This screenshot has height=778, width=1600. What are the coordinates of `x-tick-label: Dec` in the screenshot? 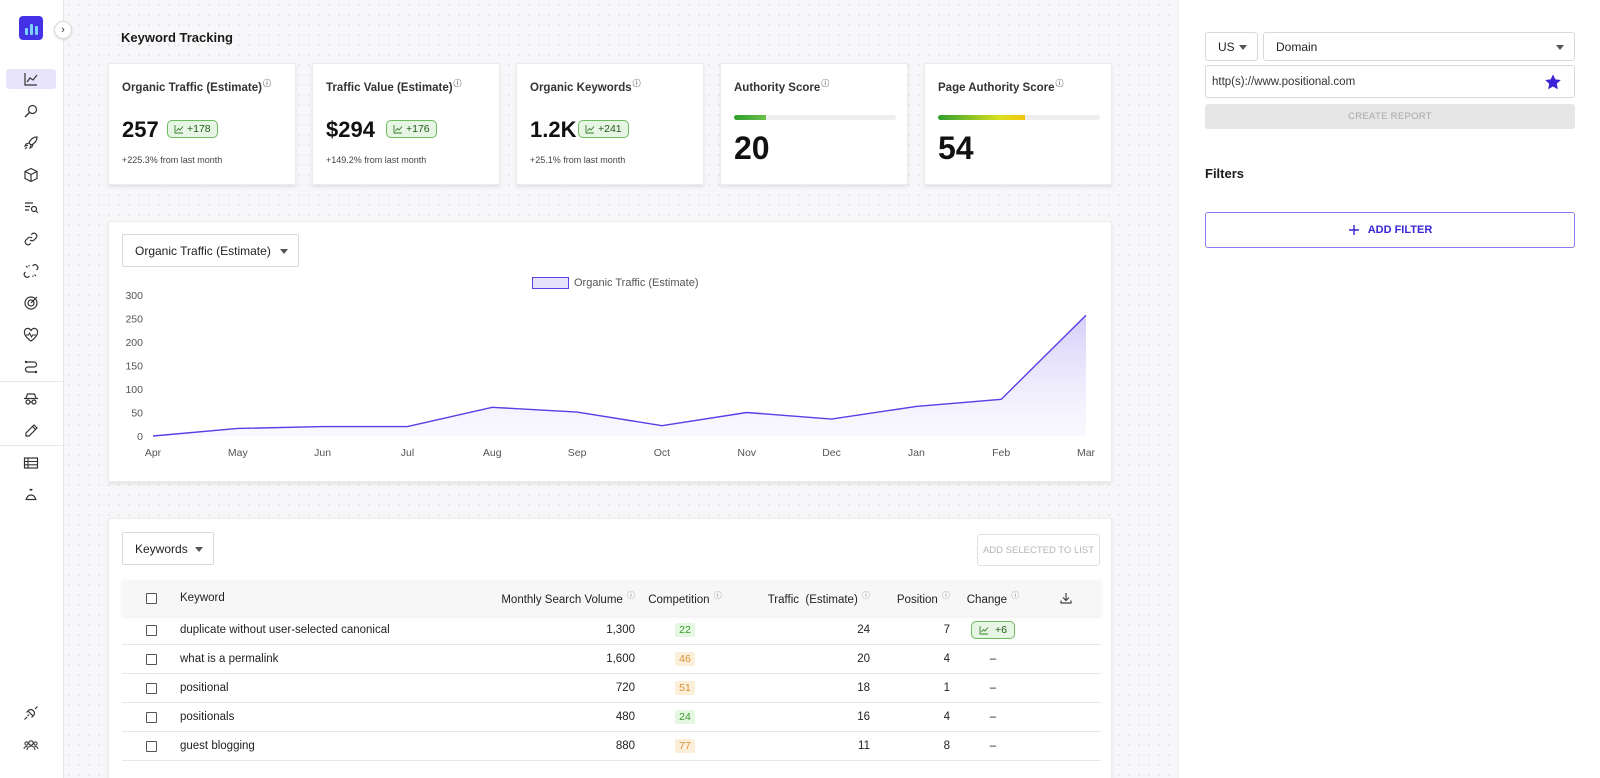 It's located at (831, 453).